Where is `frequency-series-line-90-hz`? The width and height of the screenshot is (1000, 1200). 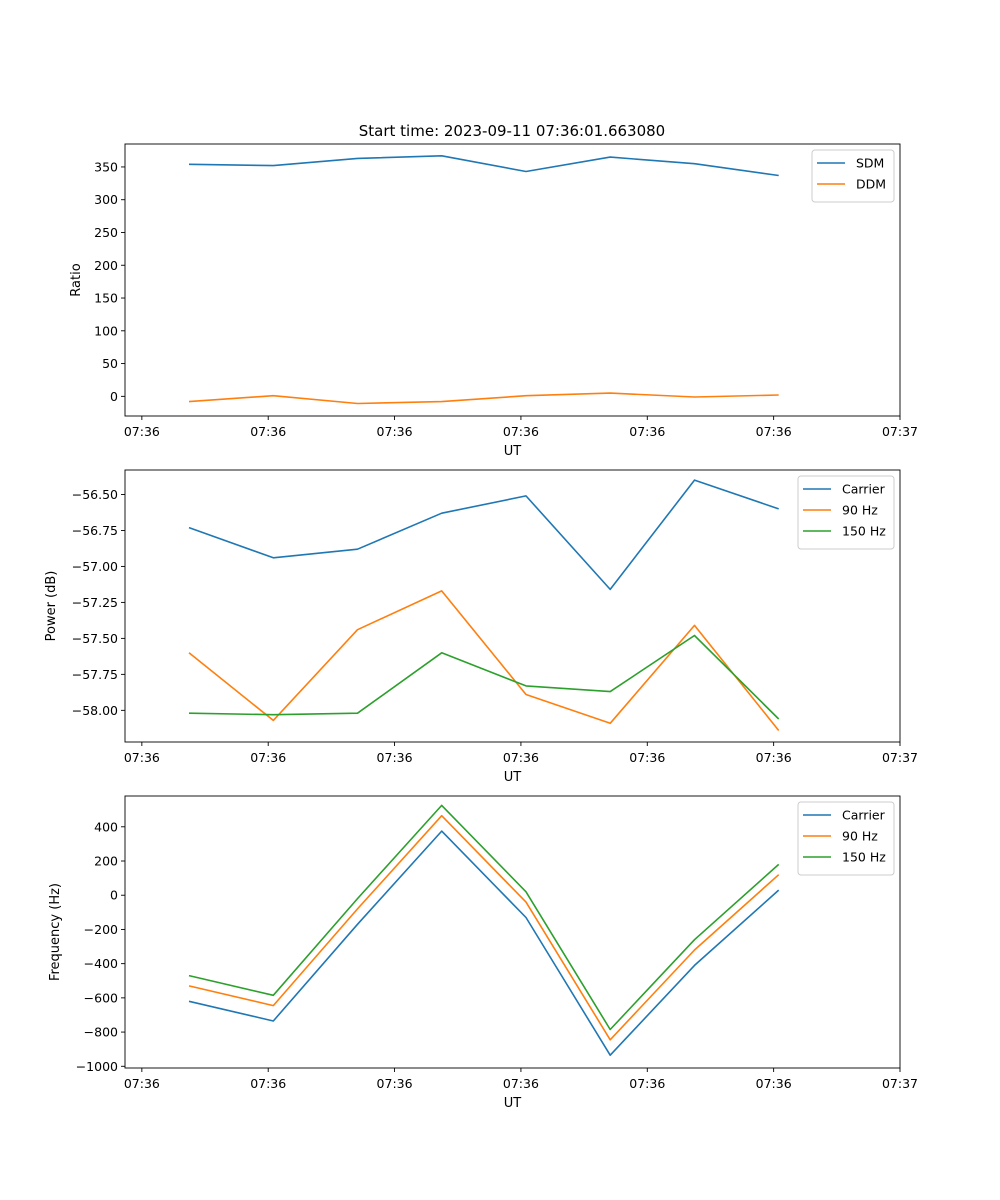 frequency-series-line-90-hz is located at coordinates (484, 927).